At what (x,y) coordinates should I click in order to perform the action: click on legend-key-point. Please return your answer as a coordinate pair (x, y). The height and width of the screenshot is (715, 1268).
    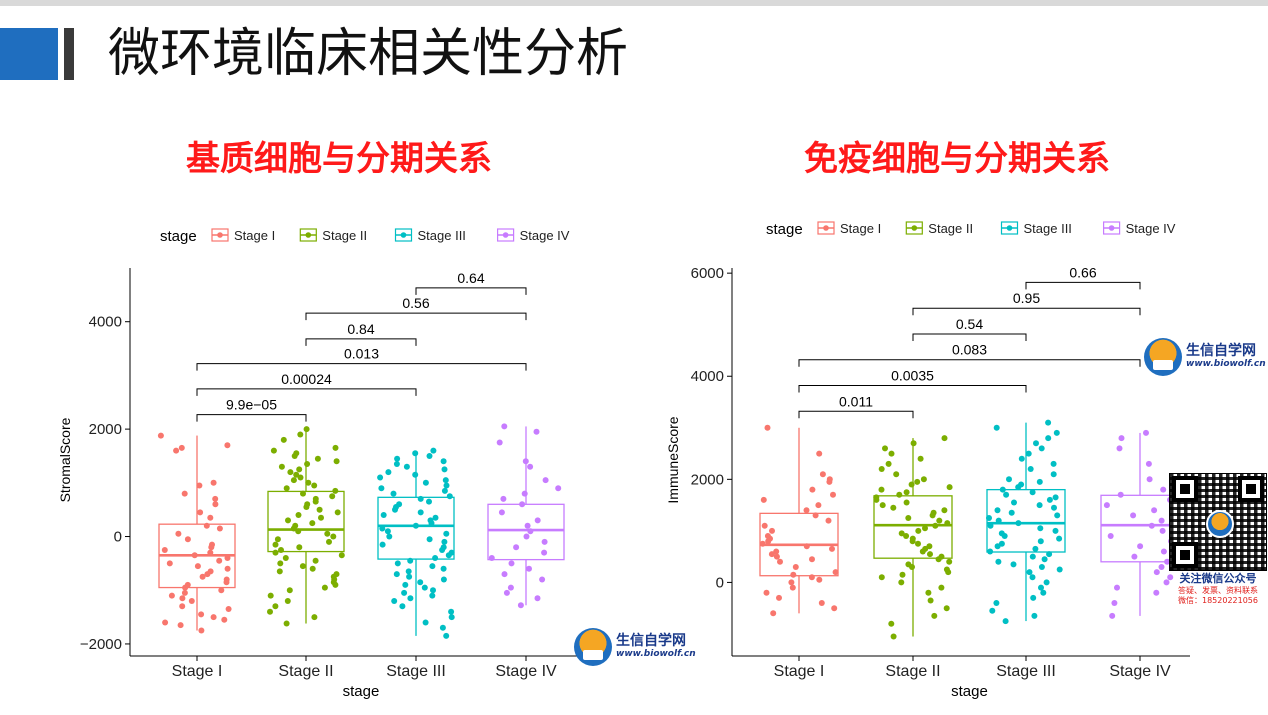
    Looking at the image, I should click on (308, 235).